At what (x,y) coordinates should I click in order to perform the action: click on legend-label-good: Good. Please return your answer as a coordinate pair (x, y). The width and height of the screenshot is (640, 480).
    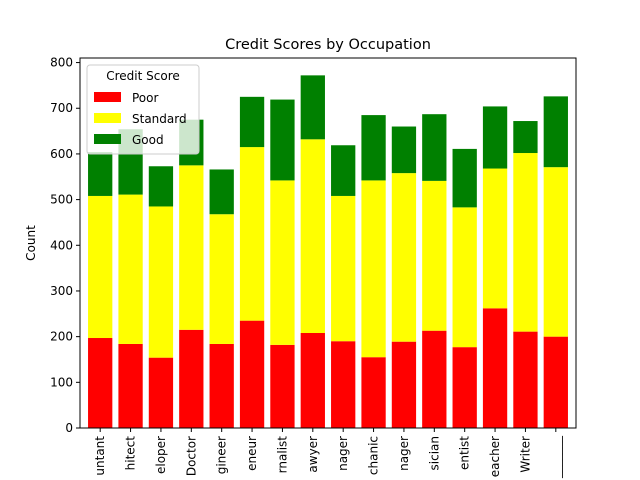
    Looking at the image, I should click on (148, 140).